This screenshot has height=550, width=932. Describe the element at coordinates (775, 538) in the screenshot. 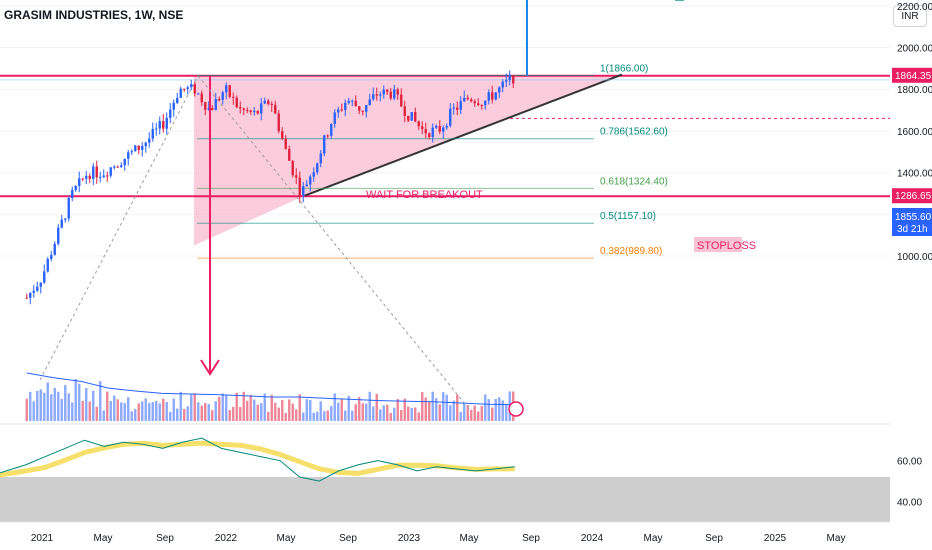

I see `time-tick-label: 2025` at that location.